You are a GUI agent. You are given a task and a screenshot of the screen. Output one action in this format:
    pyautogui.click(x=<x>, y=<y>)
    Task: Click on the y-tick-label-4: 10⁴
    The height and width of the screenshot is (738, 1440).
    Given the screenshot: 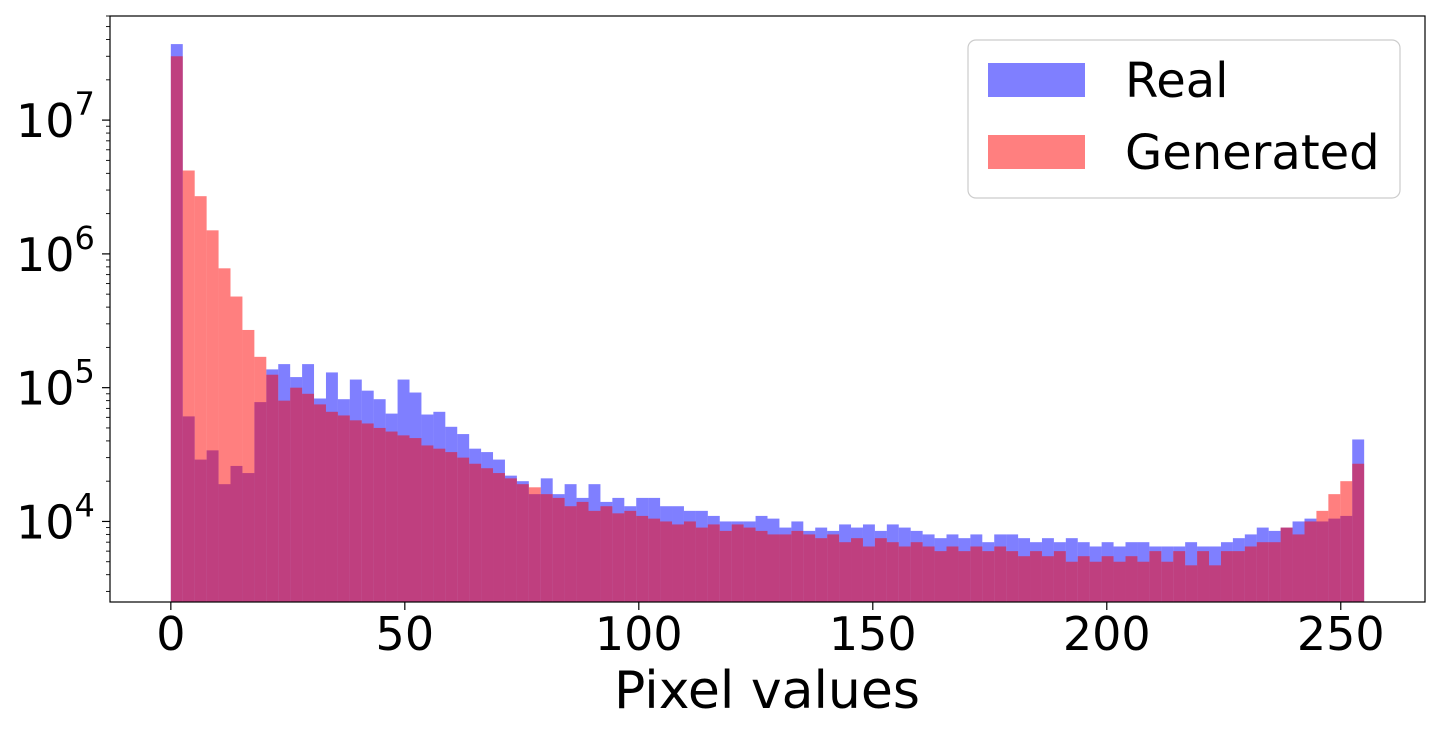 What is the action you would take?
    pyautogui.click(x=55, y=517)
    